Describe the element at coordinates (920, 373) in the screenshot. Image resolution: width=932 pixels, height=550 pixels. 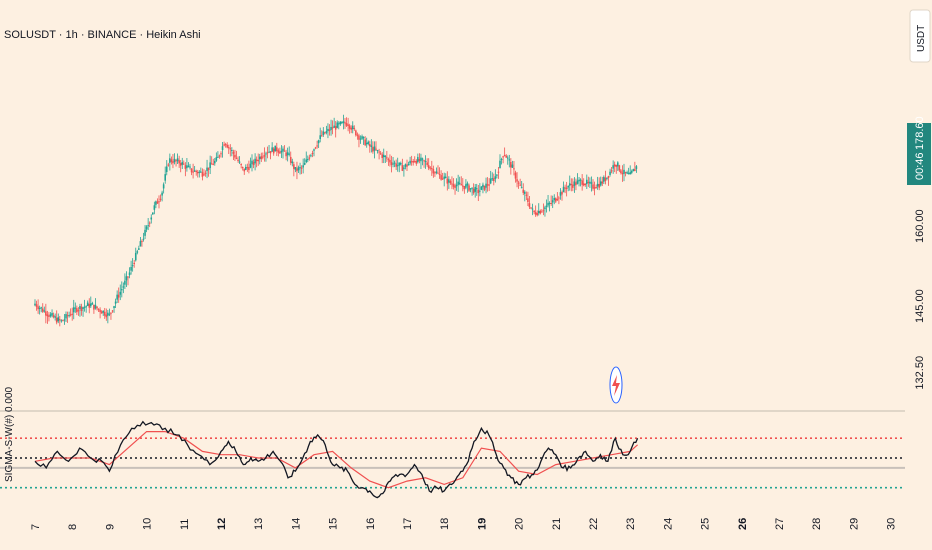
I see `price-axis-label: 132.50` at that location.